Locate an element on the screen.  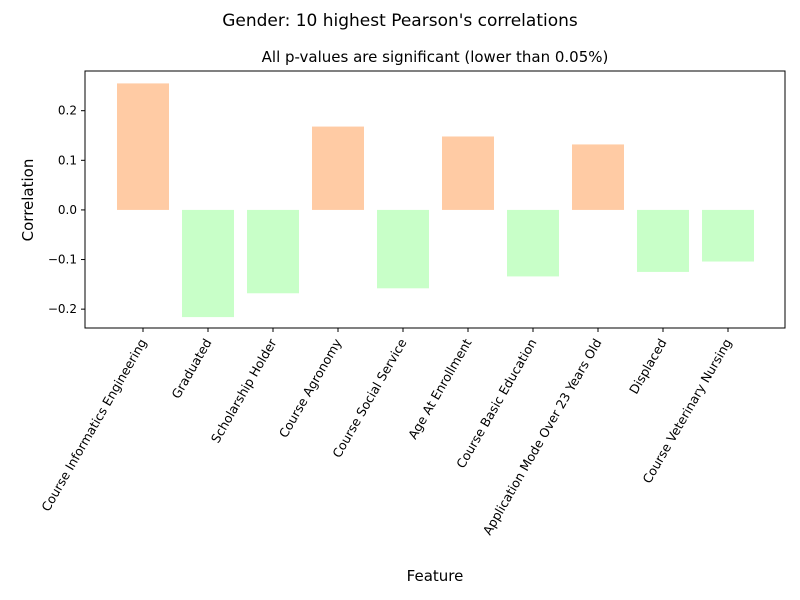
x-tick-label-8: Displaced is located at coordinates (648, 366).